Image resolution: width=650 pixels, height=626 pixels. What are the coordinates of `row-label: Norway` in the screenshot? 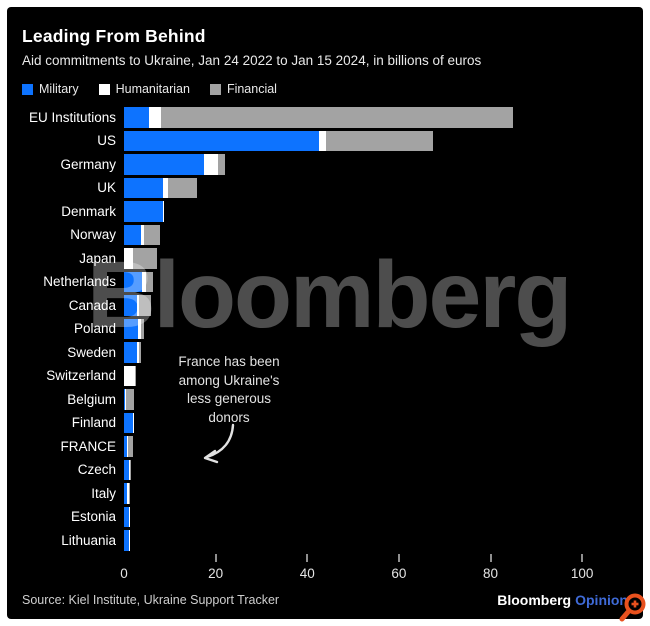 It's located at (93, 235).